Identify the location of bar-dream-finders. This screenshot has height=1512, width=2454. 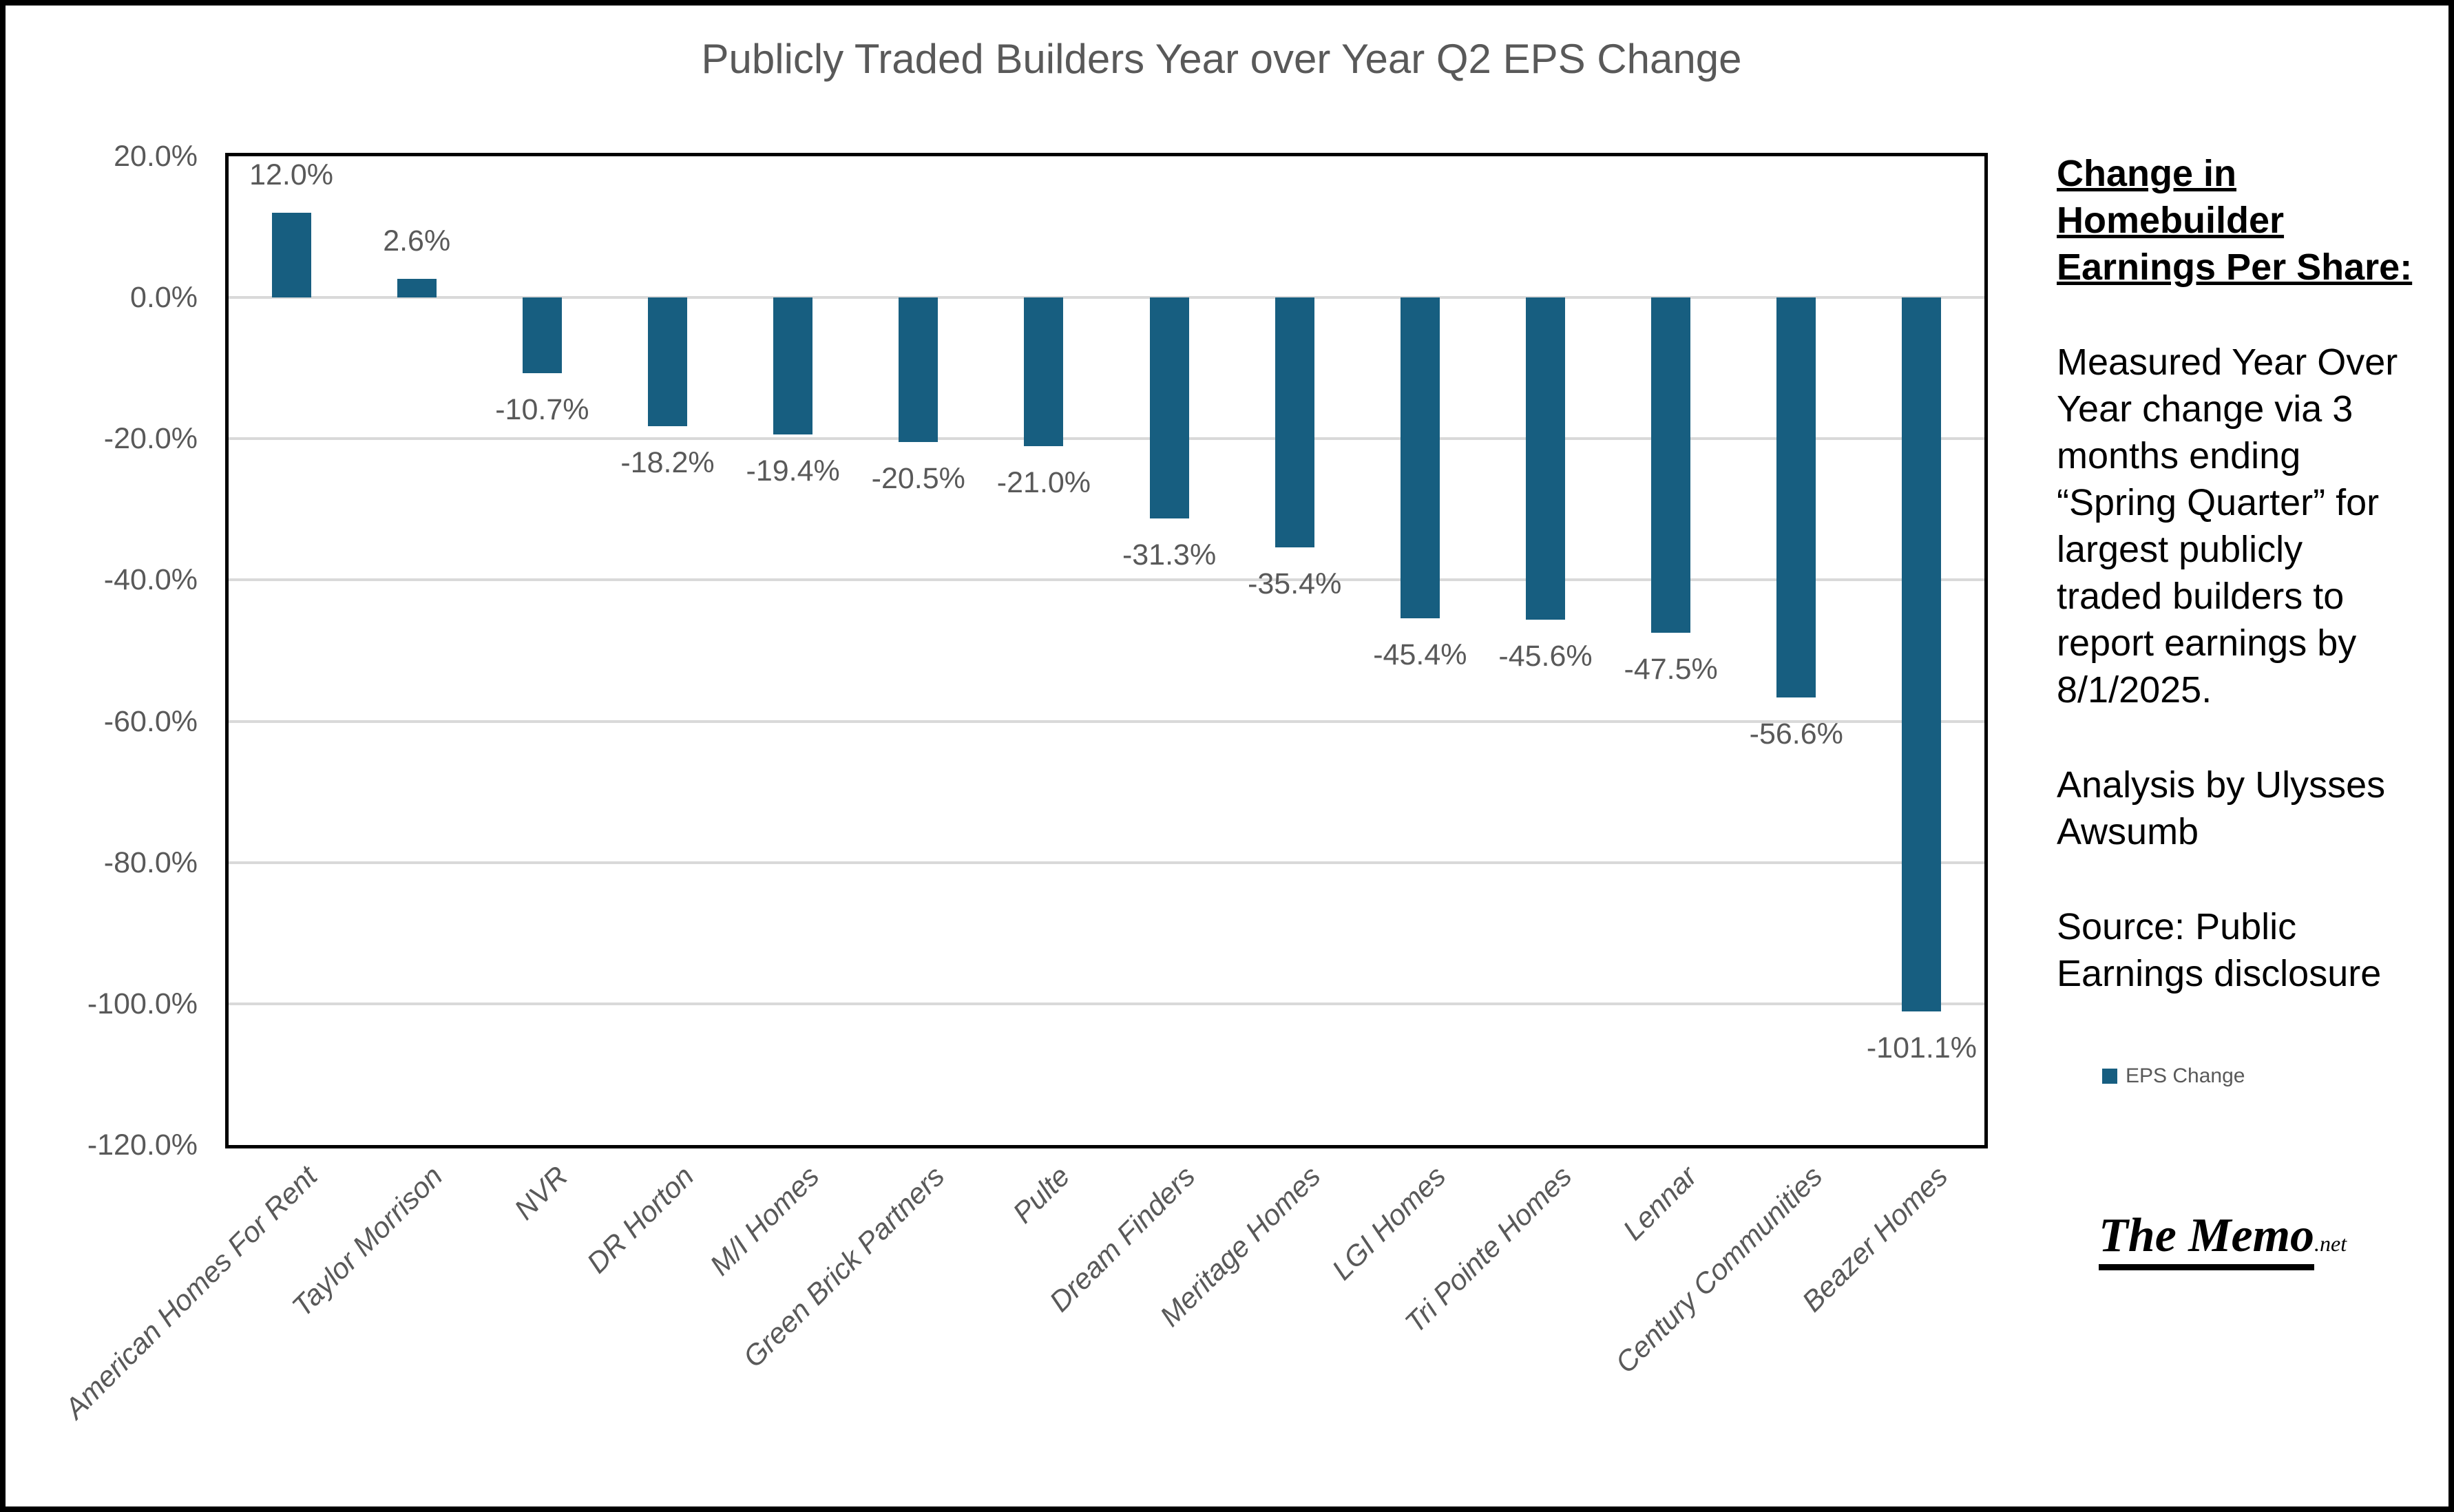
(1169, 408).